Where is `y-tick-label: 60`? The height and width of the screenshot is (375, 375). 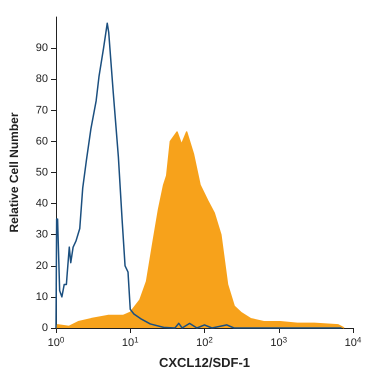
y-tick-label: 60 is located at coordinates (42, 141).